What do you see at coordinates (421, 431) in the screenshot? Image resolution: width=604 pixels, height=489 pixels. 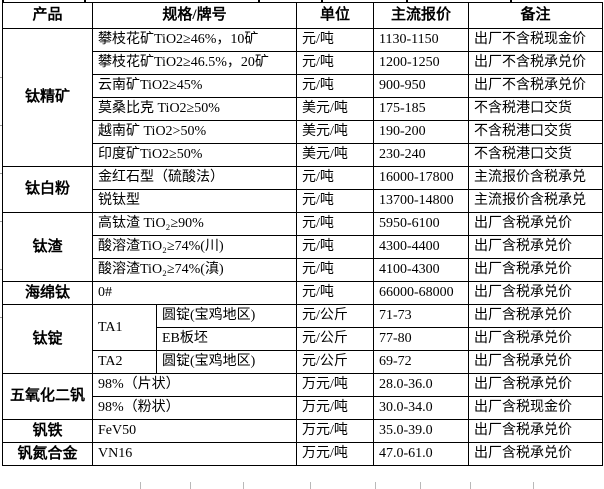 I see `price-cell: 35.0-39.0` at bounding box center [421, 431].